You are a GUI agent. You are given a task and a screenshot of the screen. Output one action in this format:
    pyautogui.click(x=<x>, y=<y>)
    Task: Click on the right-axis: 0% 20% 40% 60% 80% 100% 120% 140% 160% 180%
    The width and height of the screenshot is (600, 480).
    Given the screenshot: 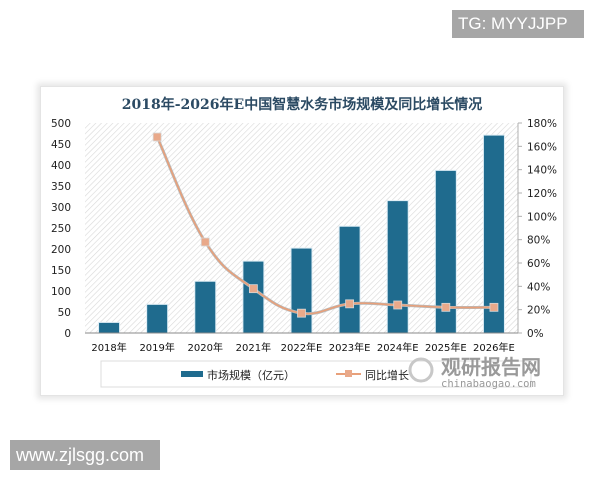 What is the action you would take?
    pyautogui.click(x=537, y=229)
    